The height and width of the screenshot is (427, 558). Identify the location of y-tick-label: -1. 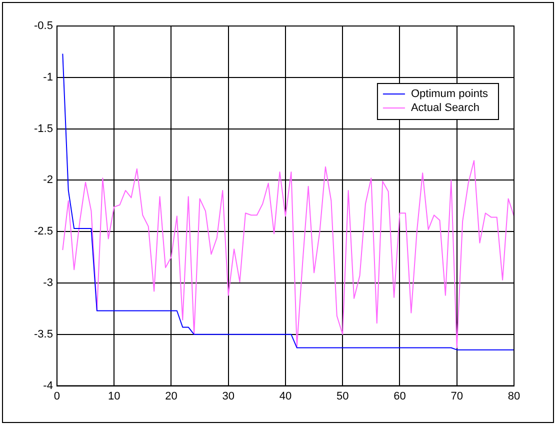
(48, 77).